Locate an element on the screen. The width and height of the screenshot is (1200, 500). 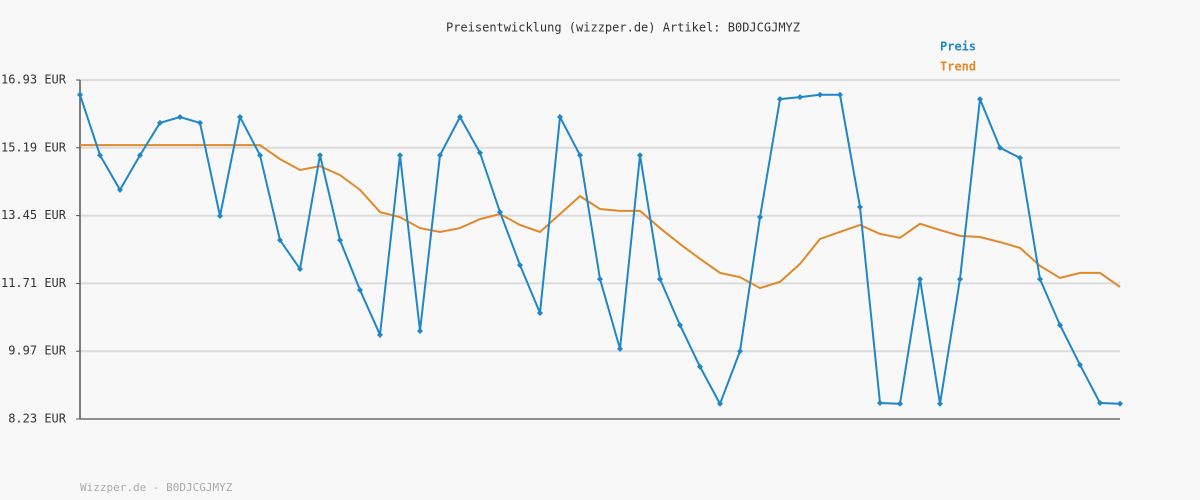
footer: Wizzper.de - B0DJCGJMYZ is located at coordinates (156, 487).